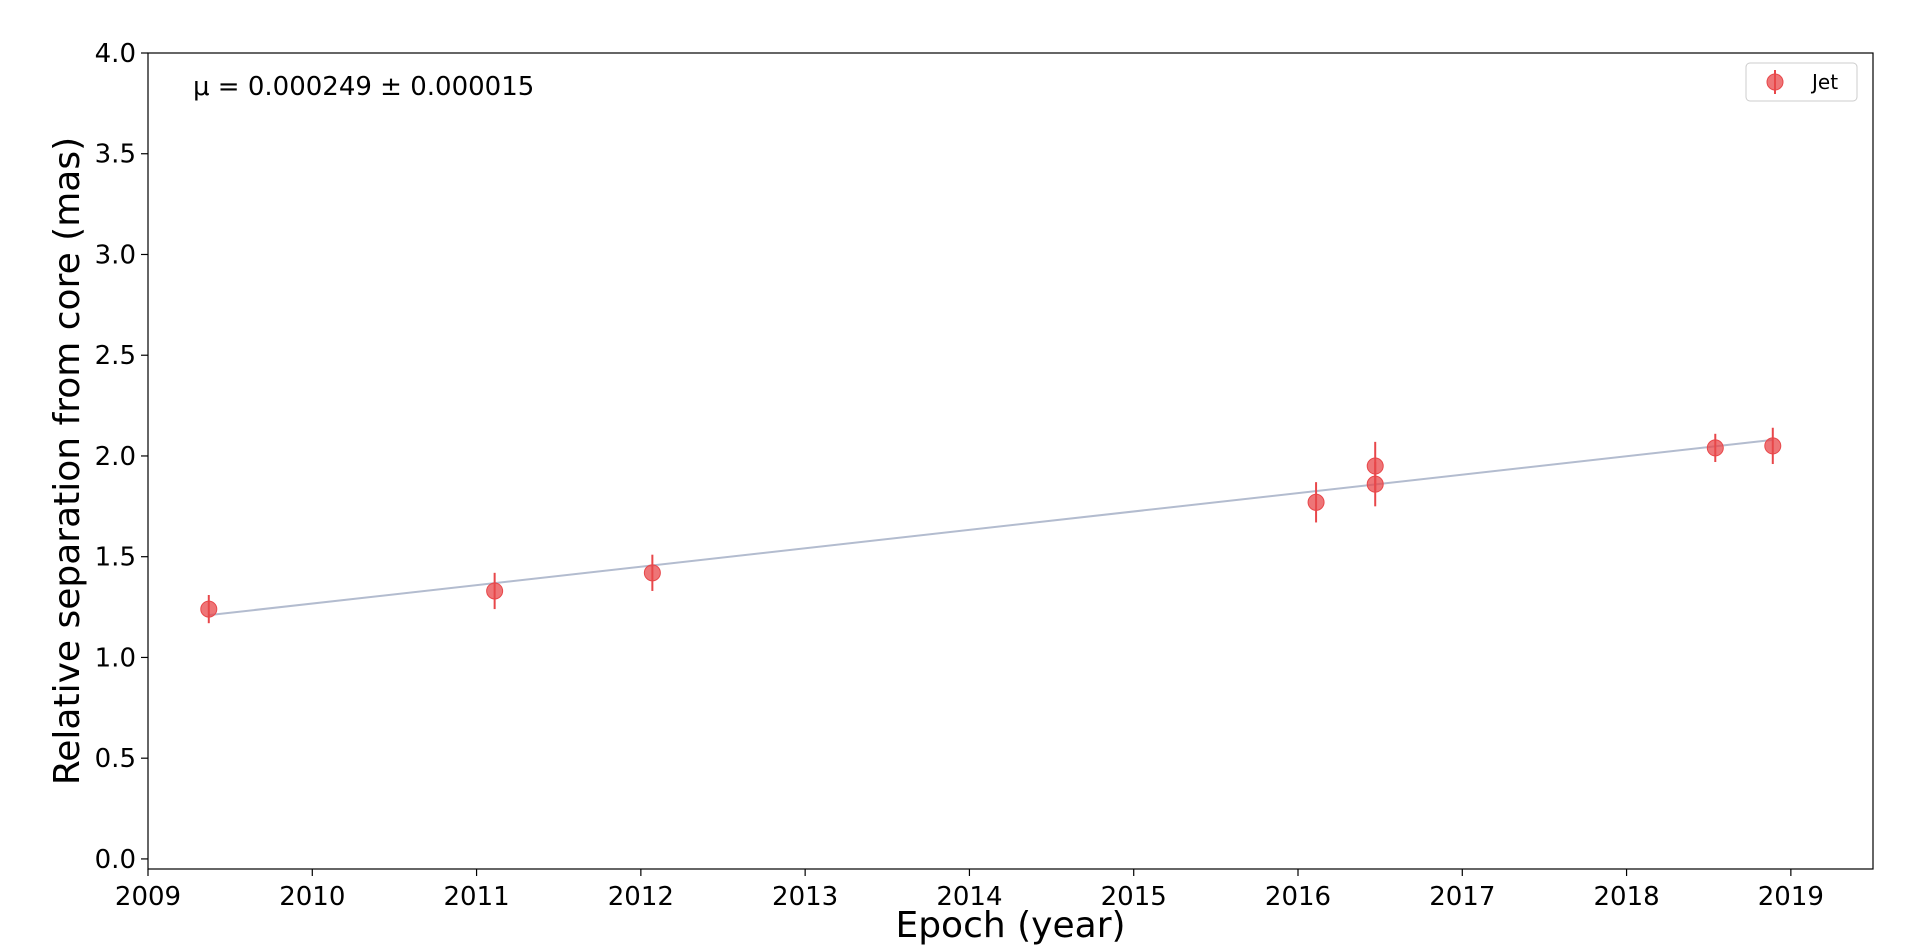 This screenshot has width=1910, height=949. I want to click on x-tick-label: 2019, so click(1791, 897).